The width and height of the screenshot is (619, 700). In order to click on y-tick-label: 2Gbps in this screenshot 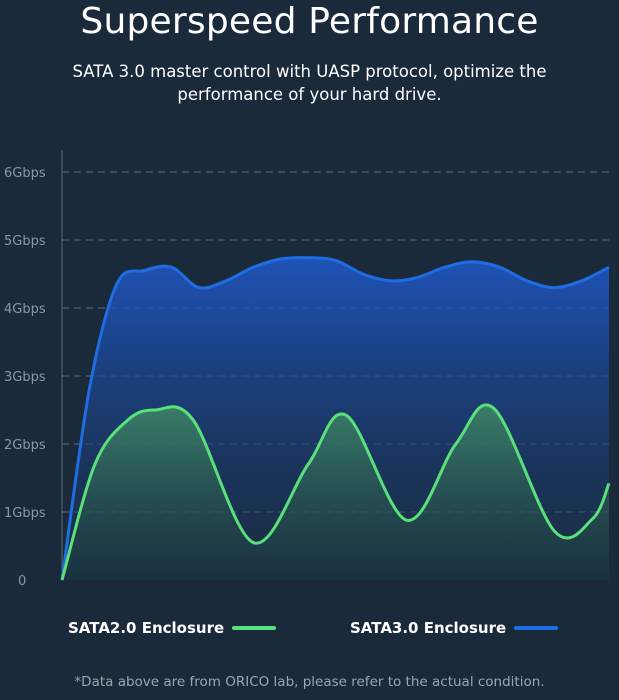, I will do `click(25, 445)`.